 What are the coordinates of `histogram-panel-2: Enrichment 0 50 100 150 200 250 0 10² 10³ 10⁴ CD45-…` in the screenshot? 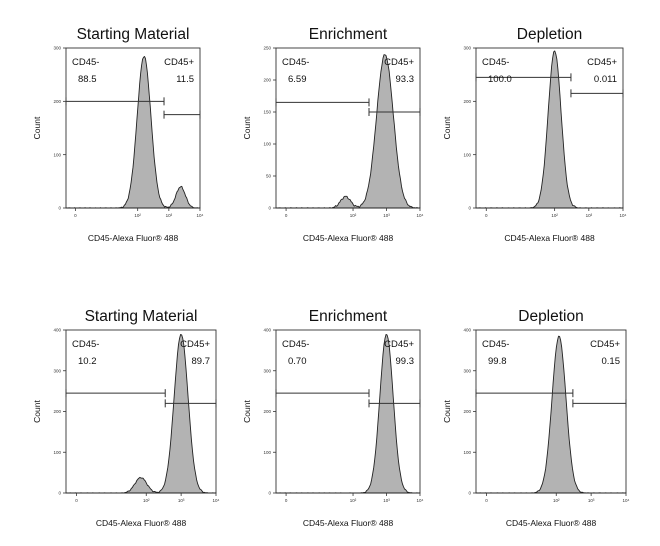 It's located at (333, 134).